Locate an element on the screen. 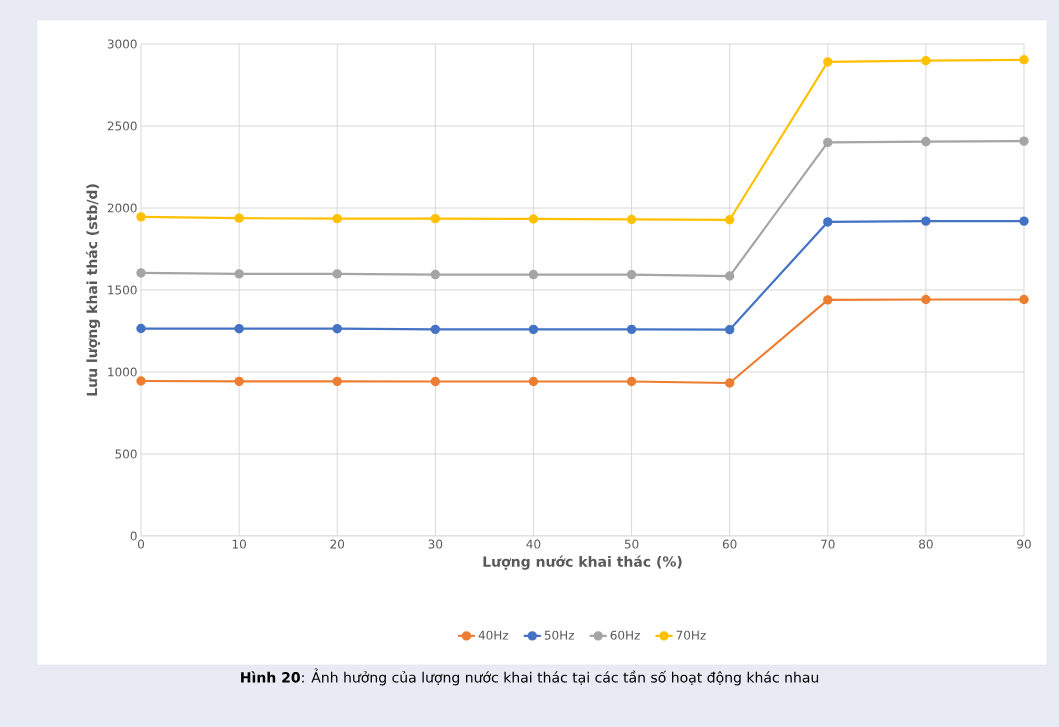 This screenshot has height=727, width=1059. legend-label: 50Hz is located at coordinates (559, 635).